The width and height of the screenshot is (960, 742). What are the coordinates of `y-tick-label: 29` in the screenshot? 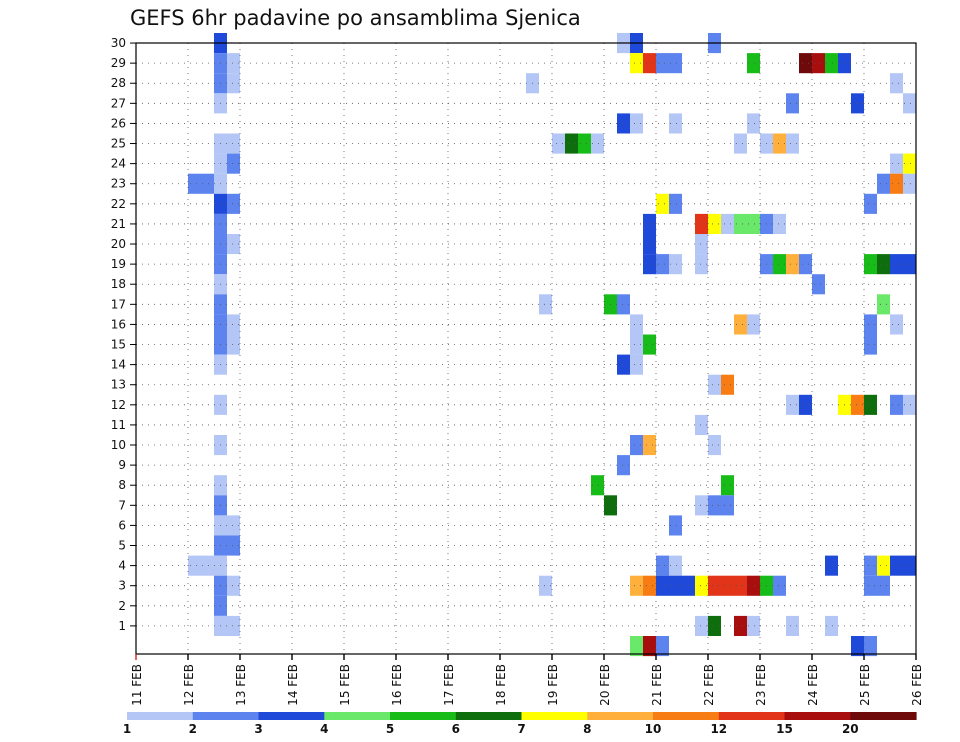 It's located at (118, 63).